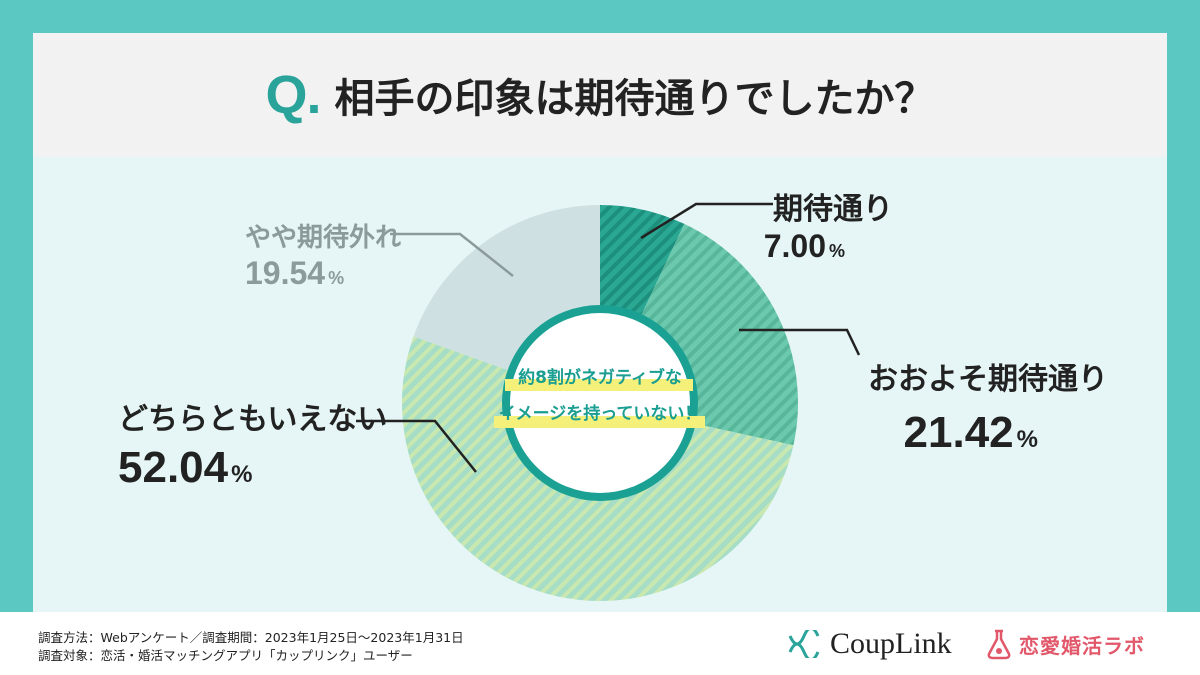  What do you see at coordinates (294, 273) in the screenshot?
I see `slice-value: 19.54%` at bounding box center [294, 273].